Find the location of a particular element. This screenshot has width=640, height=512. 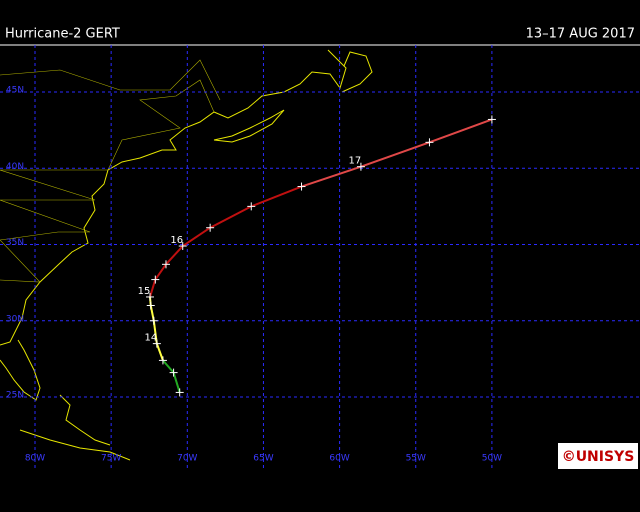

lon-label: 60W is located at coordinates (339, 459).